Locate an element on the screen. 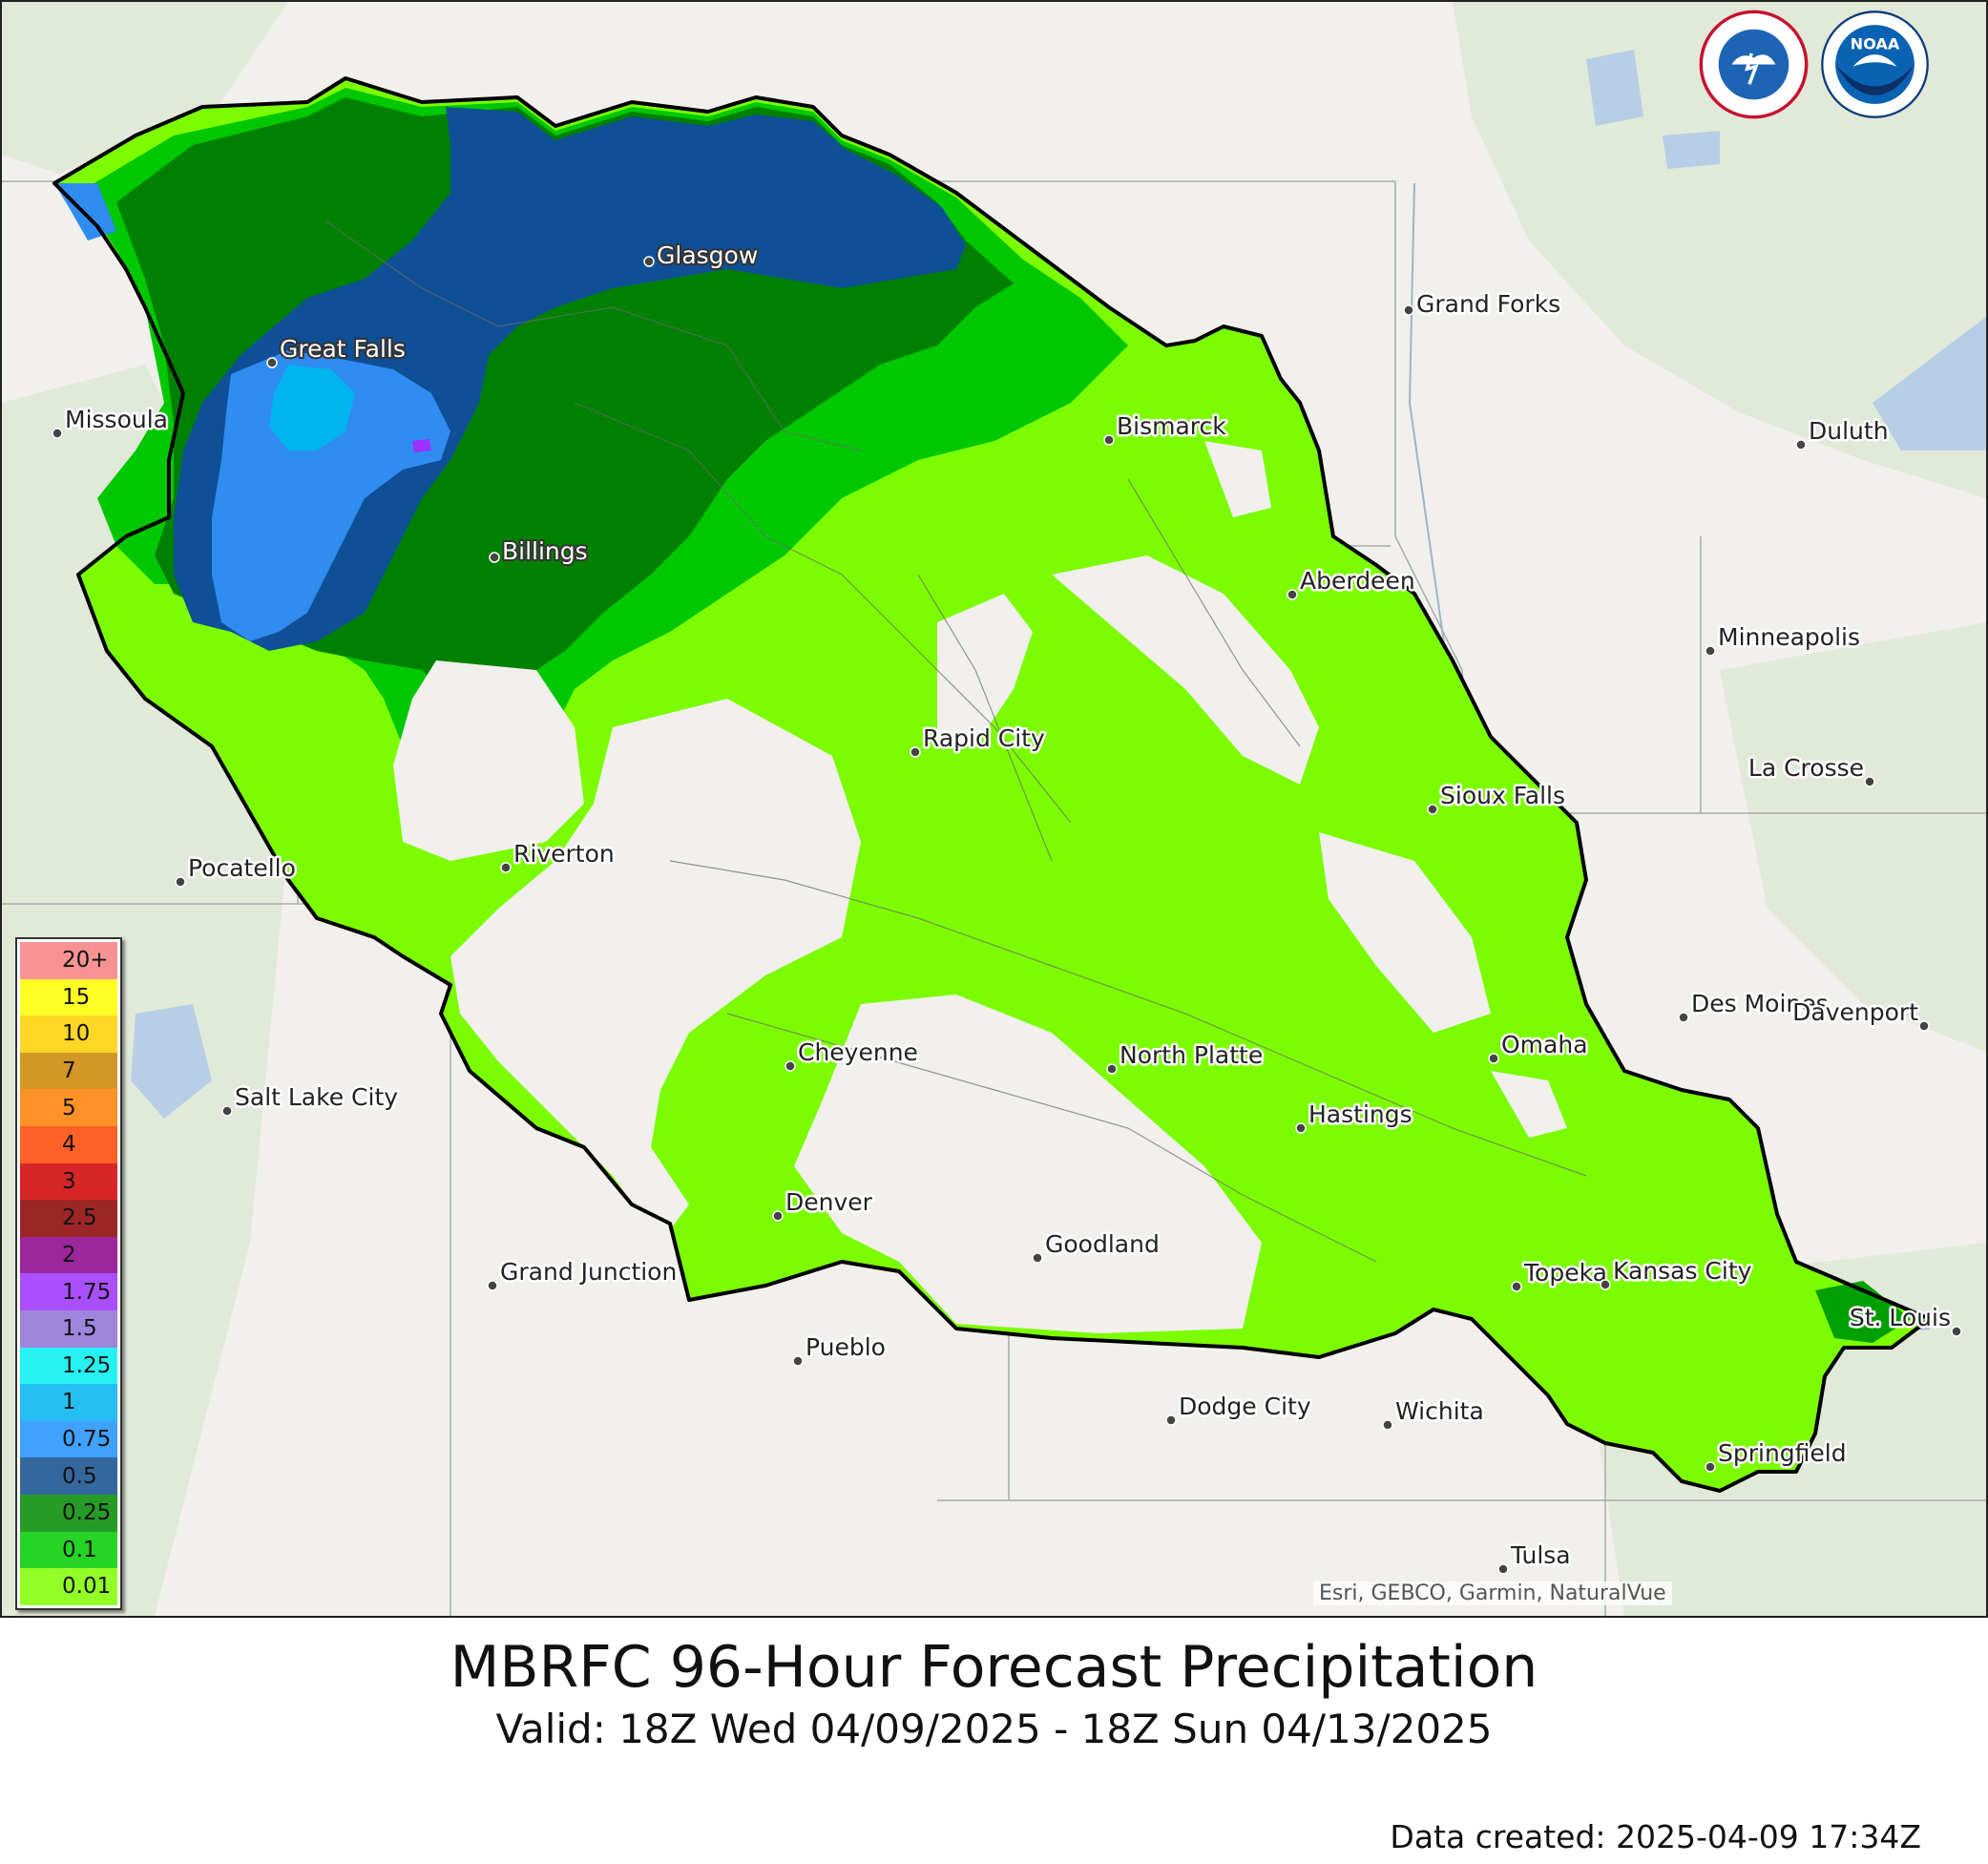  legend-row: 4 is located at coordinates (68, 1144).